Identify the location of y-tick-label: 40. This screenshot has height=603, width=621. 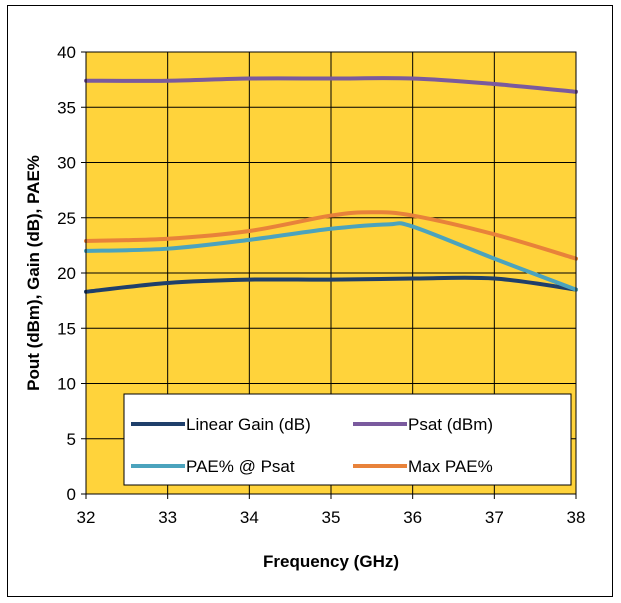
(66, 52).